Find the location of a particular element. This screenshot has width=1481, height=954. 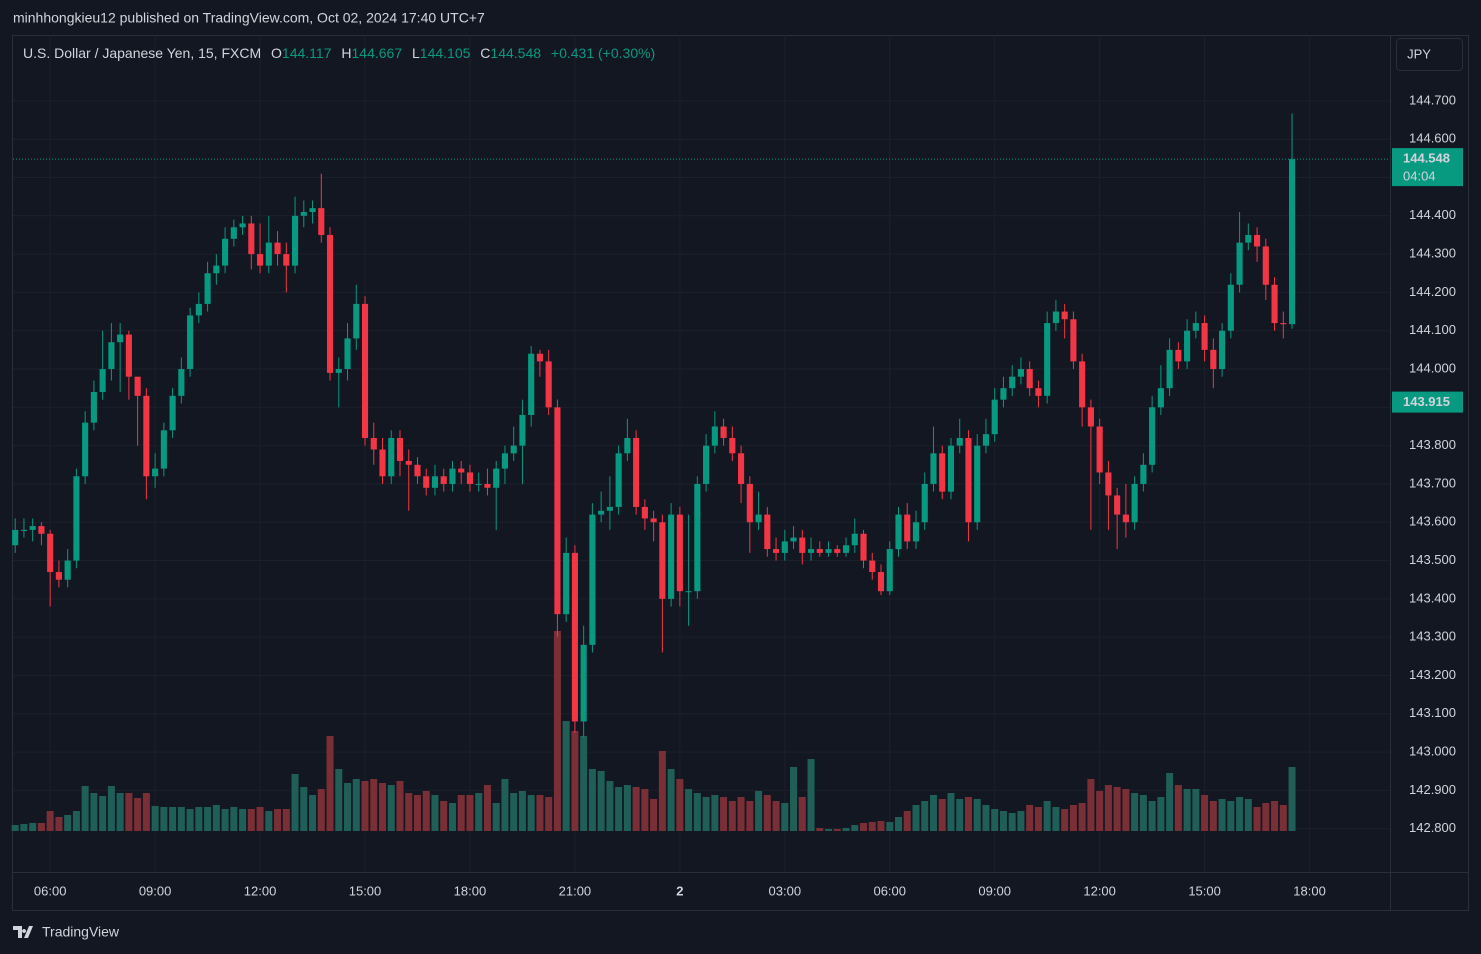

y-tick-label: 143.000 is located at coordinates (1432, 751).